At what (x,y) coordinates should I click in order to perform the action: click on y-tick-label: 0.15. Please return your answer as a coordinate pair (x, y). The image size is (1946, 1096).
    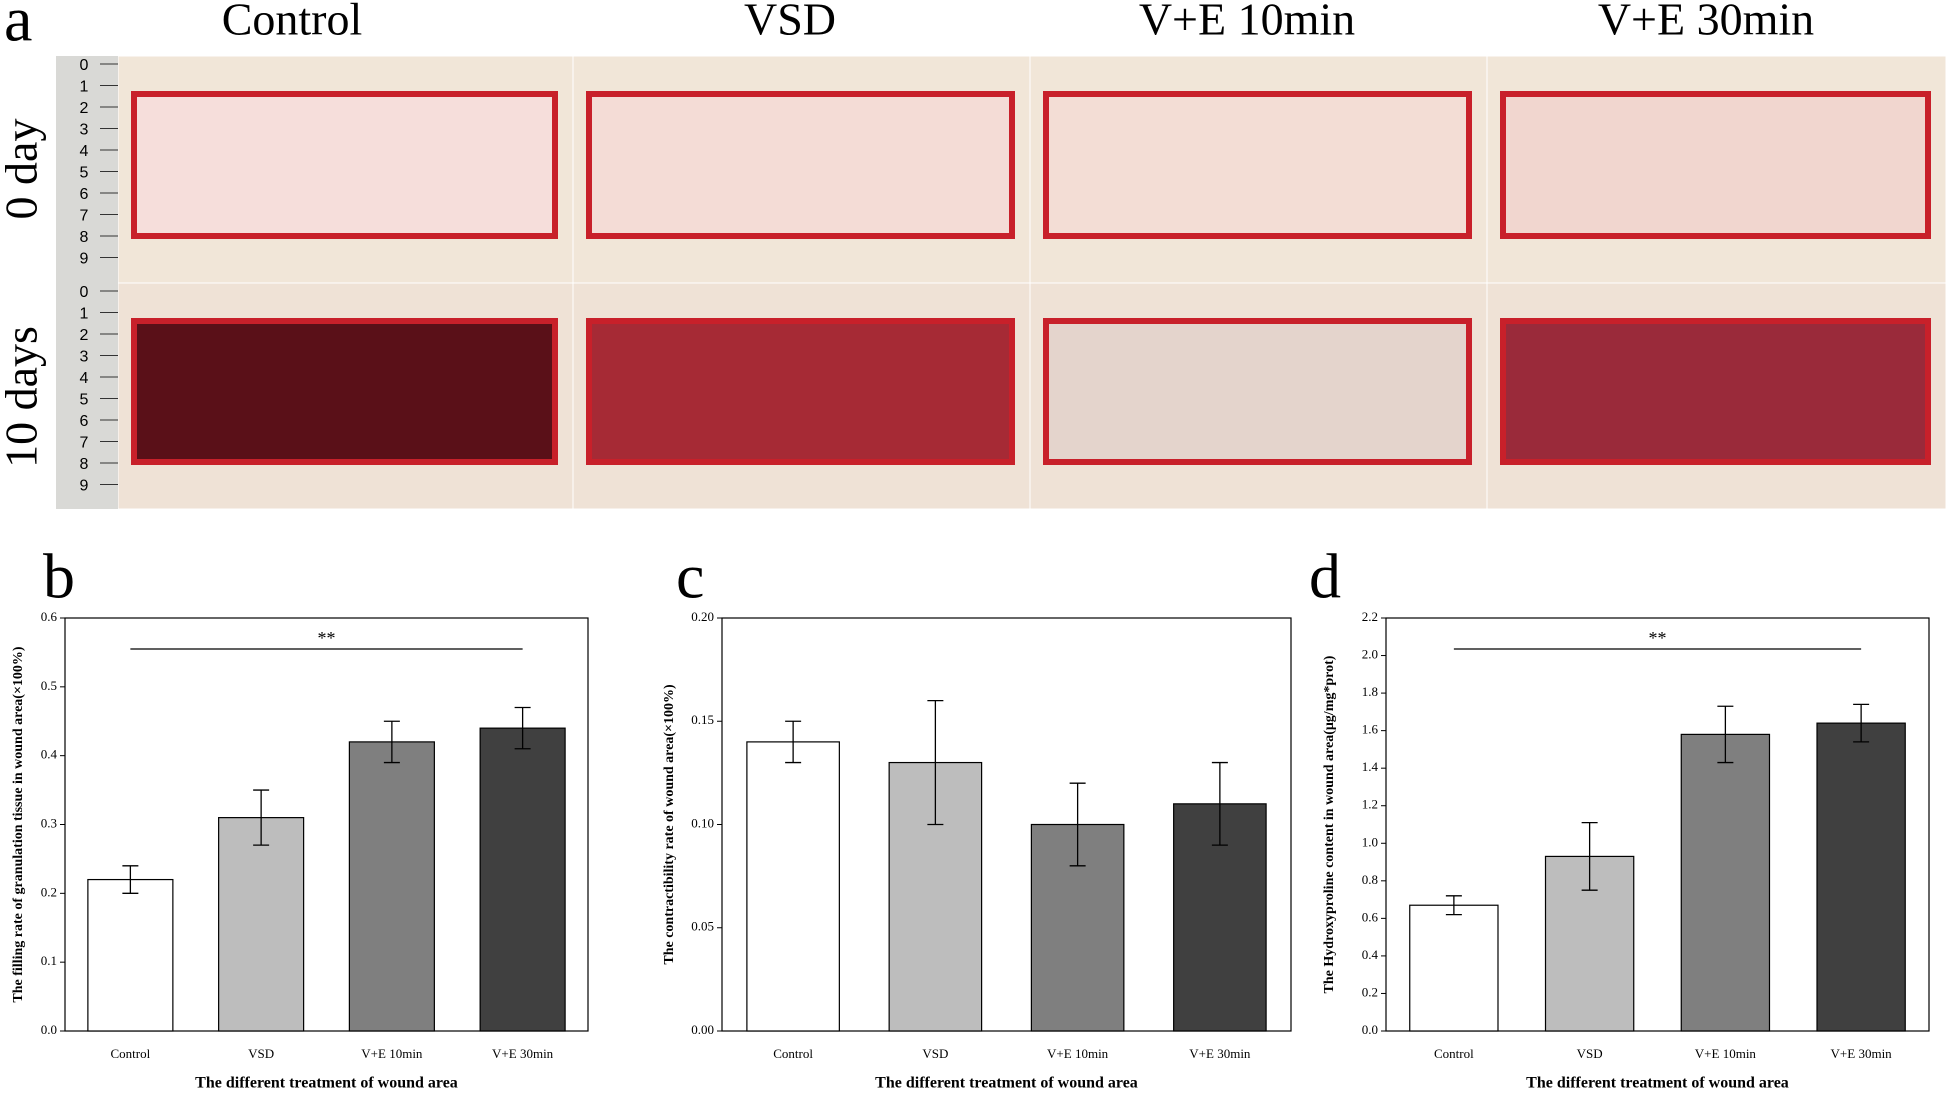
    Looking at the image, I should click on (702, 719).